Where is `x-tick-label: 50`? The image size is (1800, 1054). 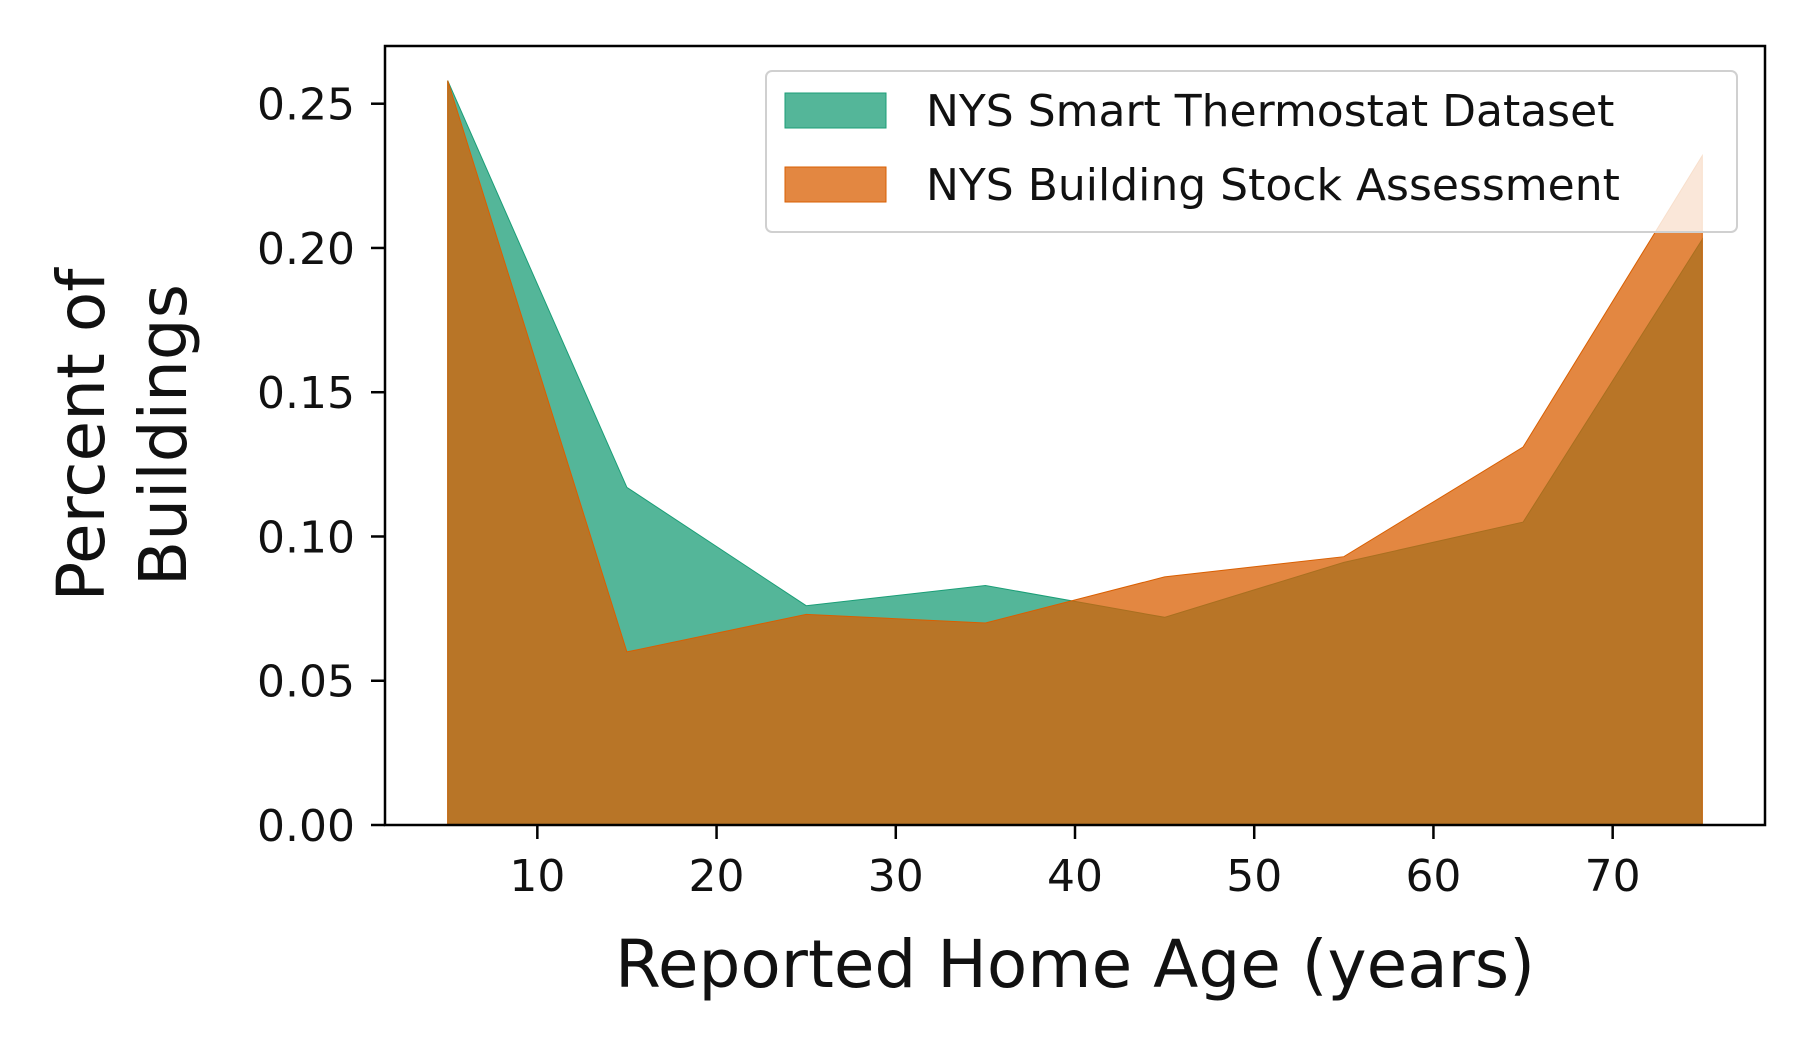 x-tick-label: 50 is located at coordinates (1254, 876).